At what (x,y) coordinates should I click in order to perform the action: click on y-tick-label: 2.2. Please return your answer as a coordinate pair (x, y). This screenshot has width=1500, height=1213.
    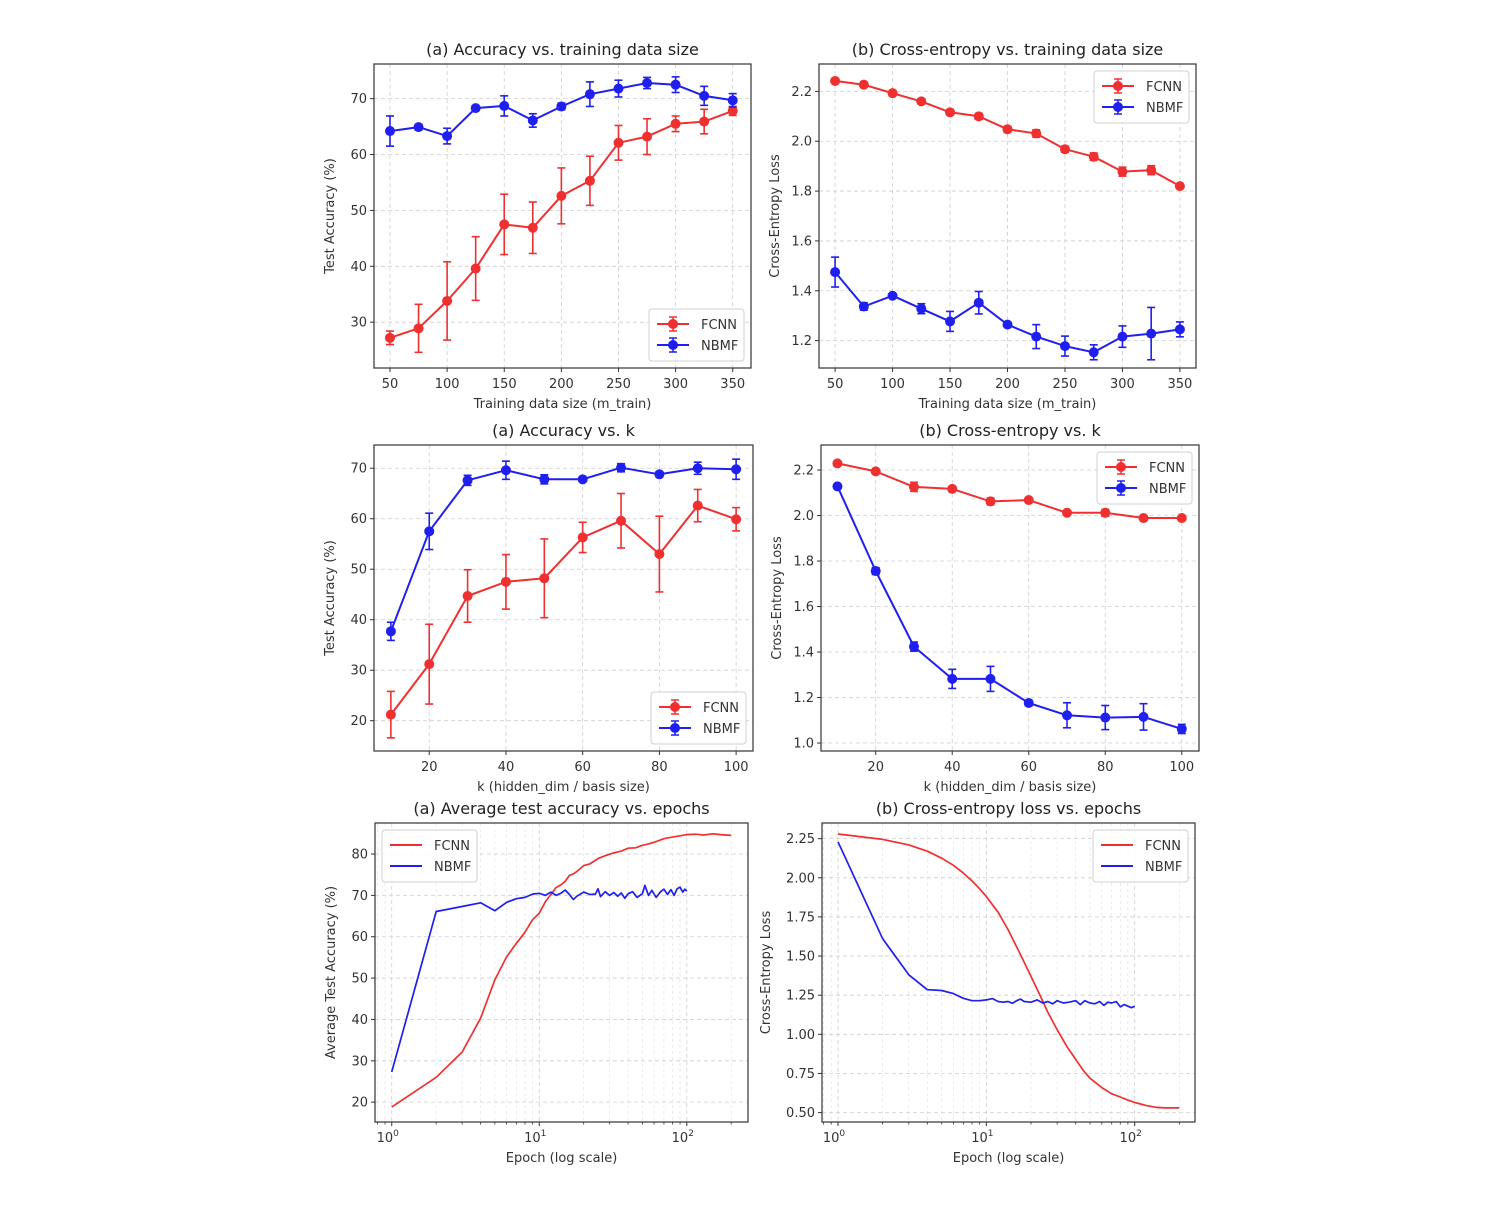
    Looking at the image, I should click on (803, 471).